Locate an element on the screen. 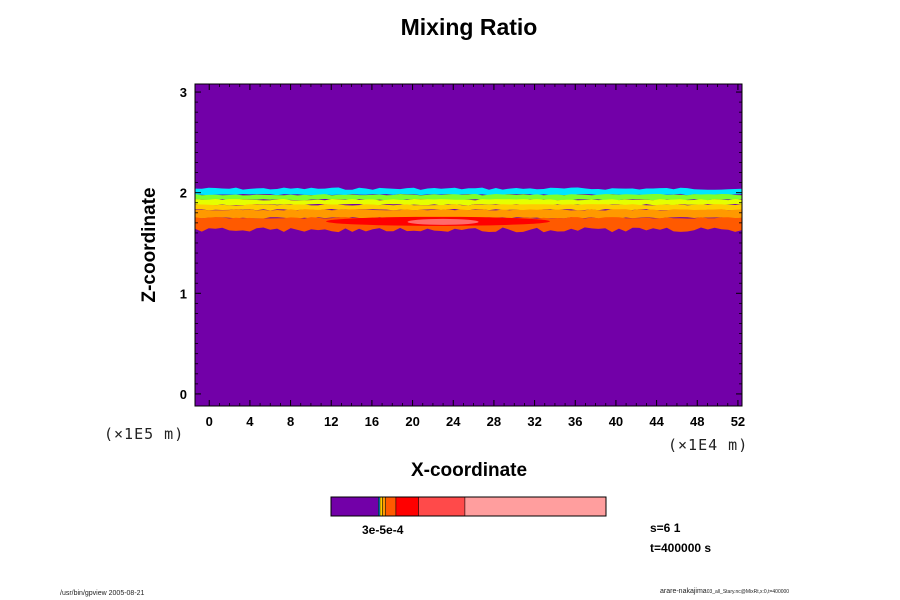 The height and width of the screenshot is (600, 900). y-tick-label: 1 is located at coordinates (183, 293).